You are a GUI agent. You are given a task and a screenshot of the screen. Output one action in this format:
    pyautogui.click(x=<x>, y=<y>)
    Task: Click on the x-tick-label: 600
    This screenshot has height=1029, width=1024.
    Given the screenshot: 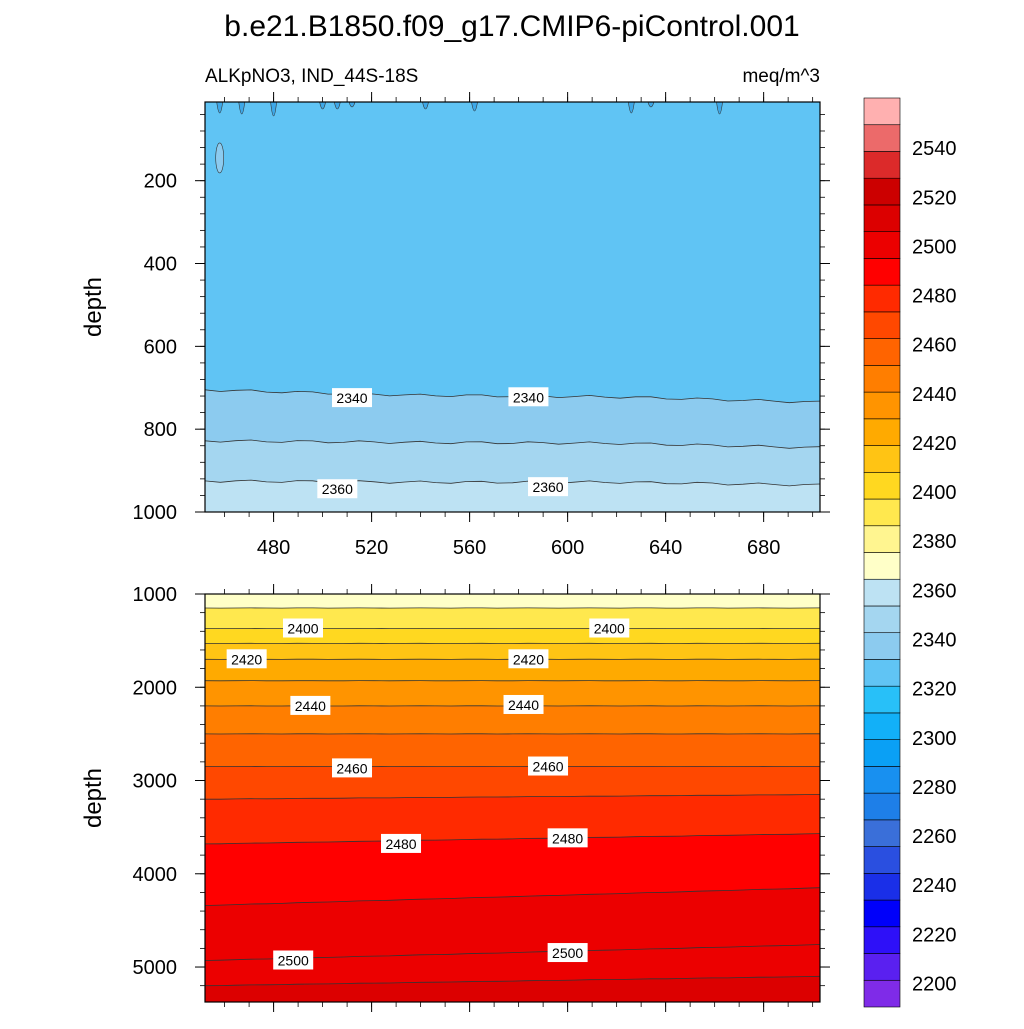 What is the action you would take?
    pyautogui.click(x=567, y=548)
    